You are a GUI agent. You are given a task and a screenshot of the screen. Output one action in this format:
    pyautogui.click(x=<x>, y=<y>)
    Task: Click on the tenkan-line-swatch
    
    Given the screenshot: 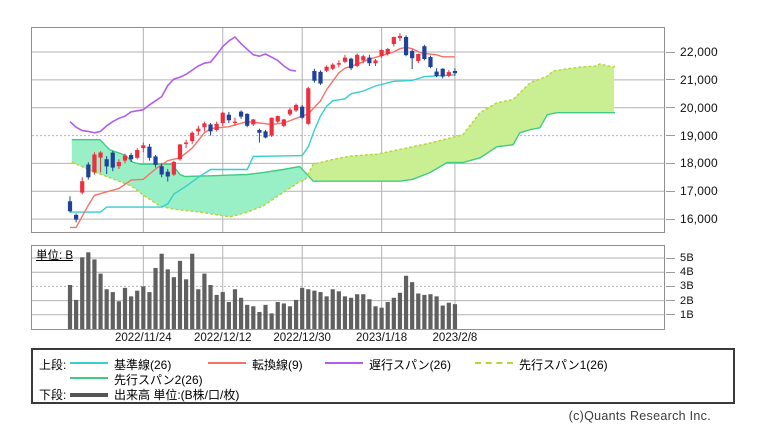 What is the action you would take?
    pyautogui.click(x=227, y=363)
    